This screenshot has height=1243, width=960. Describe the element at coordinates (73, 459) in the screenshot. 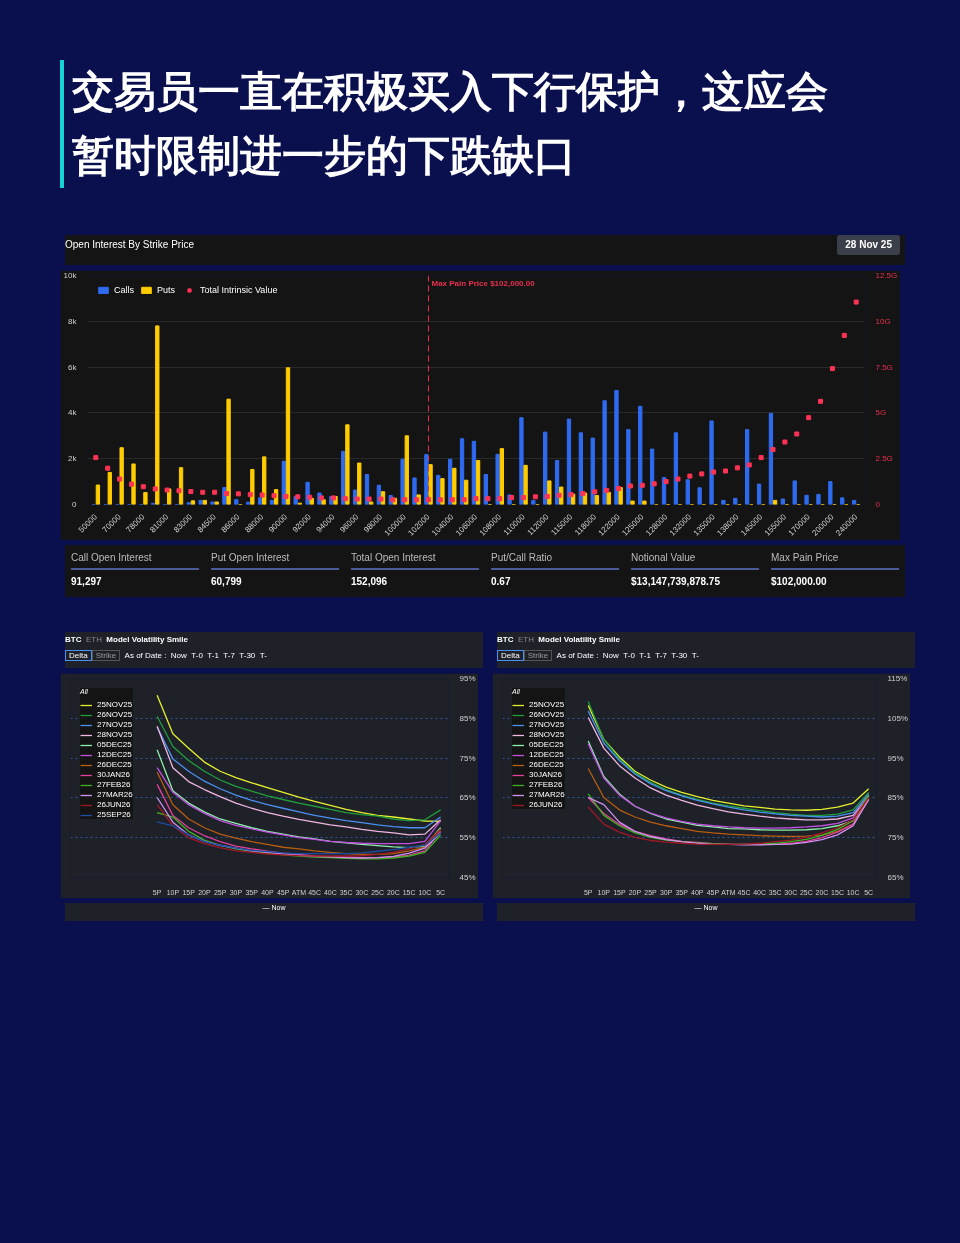

I see `y-tick-label: 2k` at that location.